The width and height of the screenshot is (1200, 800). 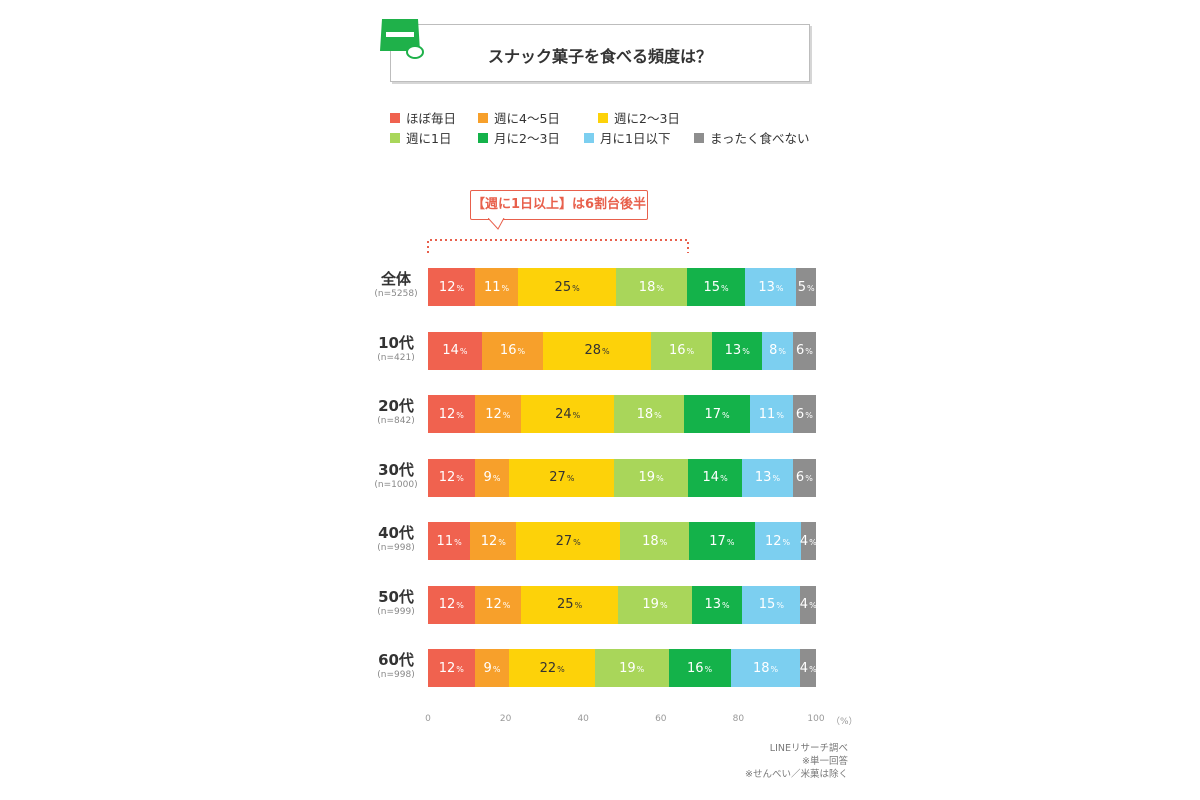 I want to click on bar-value-label: 15%, so click(x=716, y=287).